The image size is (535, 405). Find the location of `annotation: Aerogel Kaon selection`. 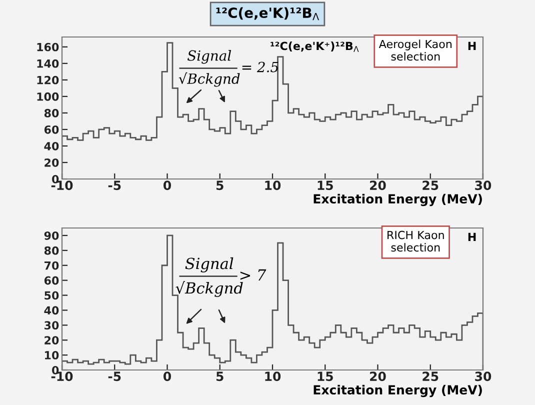

annotation: Aerogel Kaon selection is located at coordinates (415, 50).